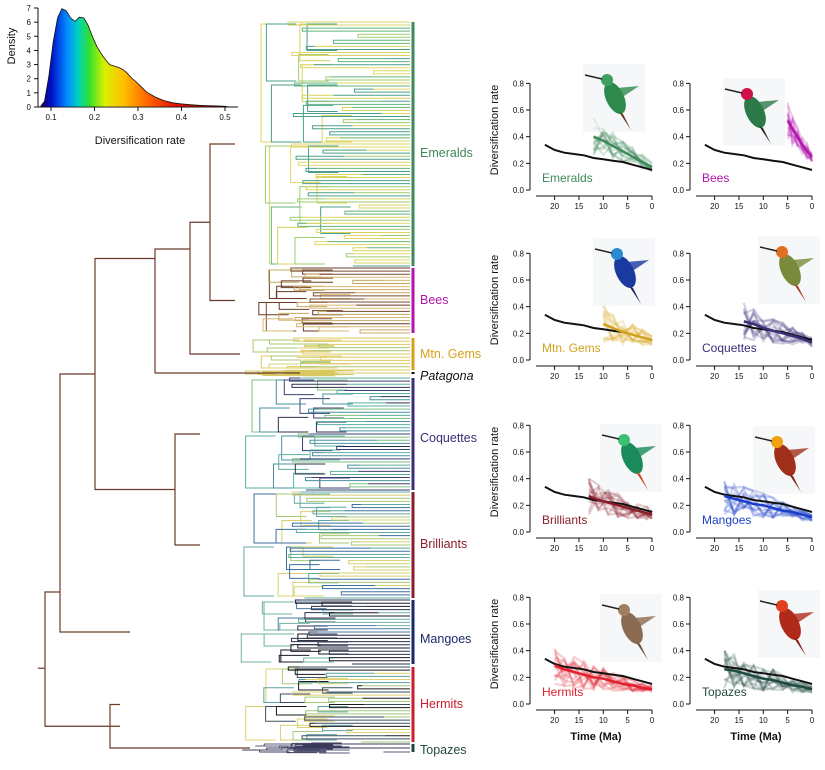  Describe the element at coordinates (519, 532) in the screenshot. I see `panel-y-tick-label: 0.0` at that location.